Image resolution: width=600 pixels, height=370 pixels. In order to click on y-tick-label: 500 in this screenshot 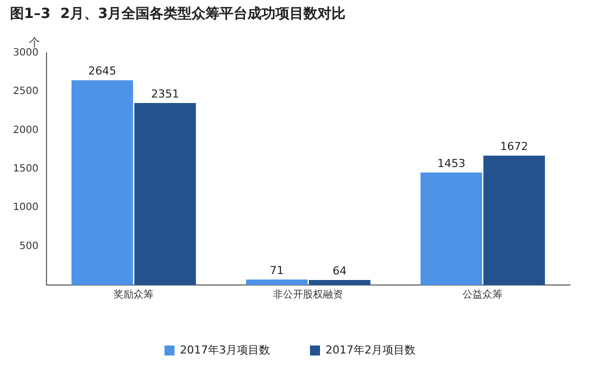, I will do `click(28, 246)`.